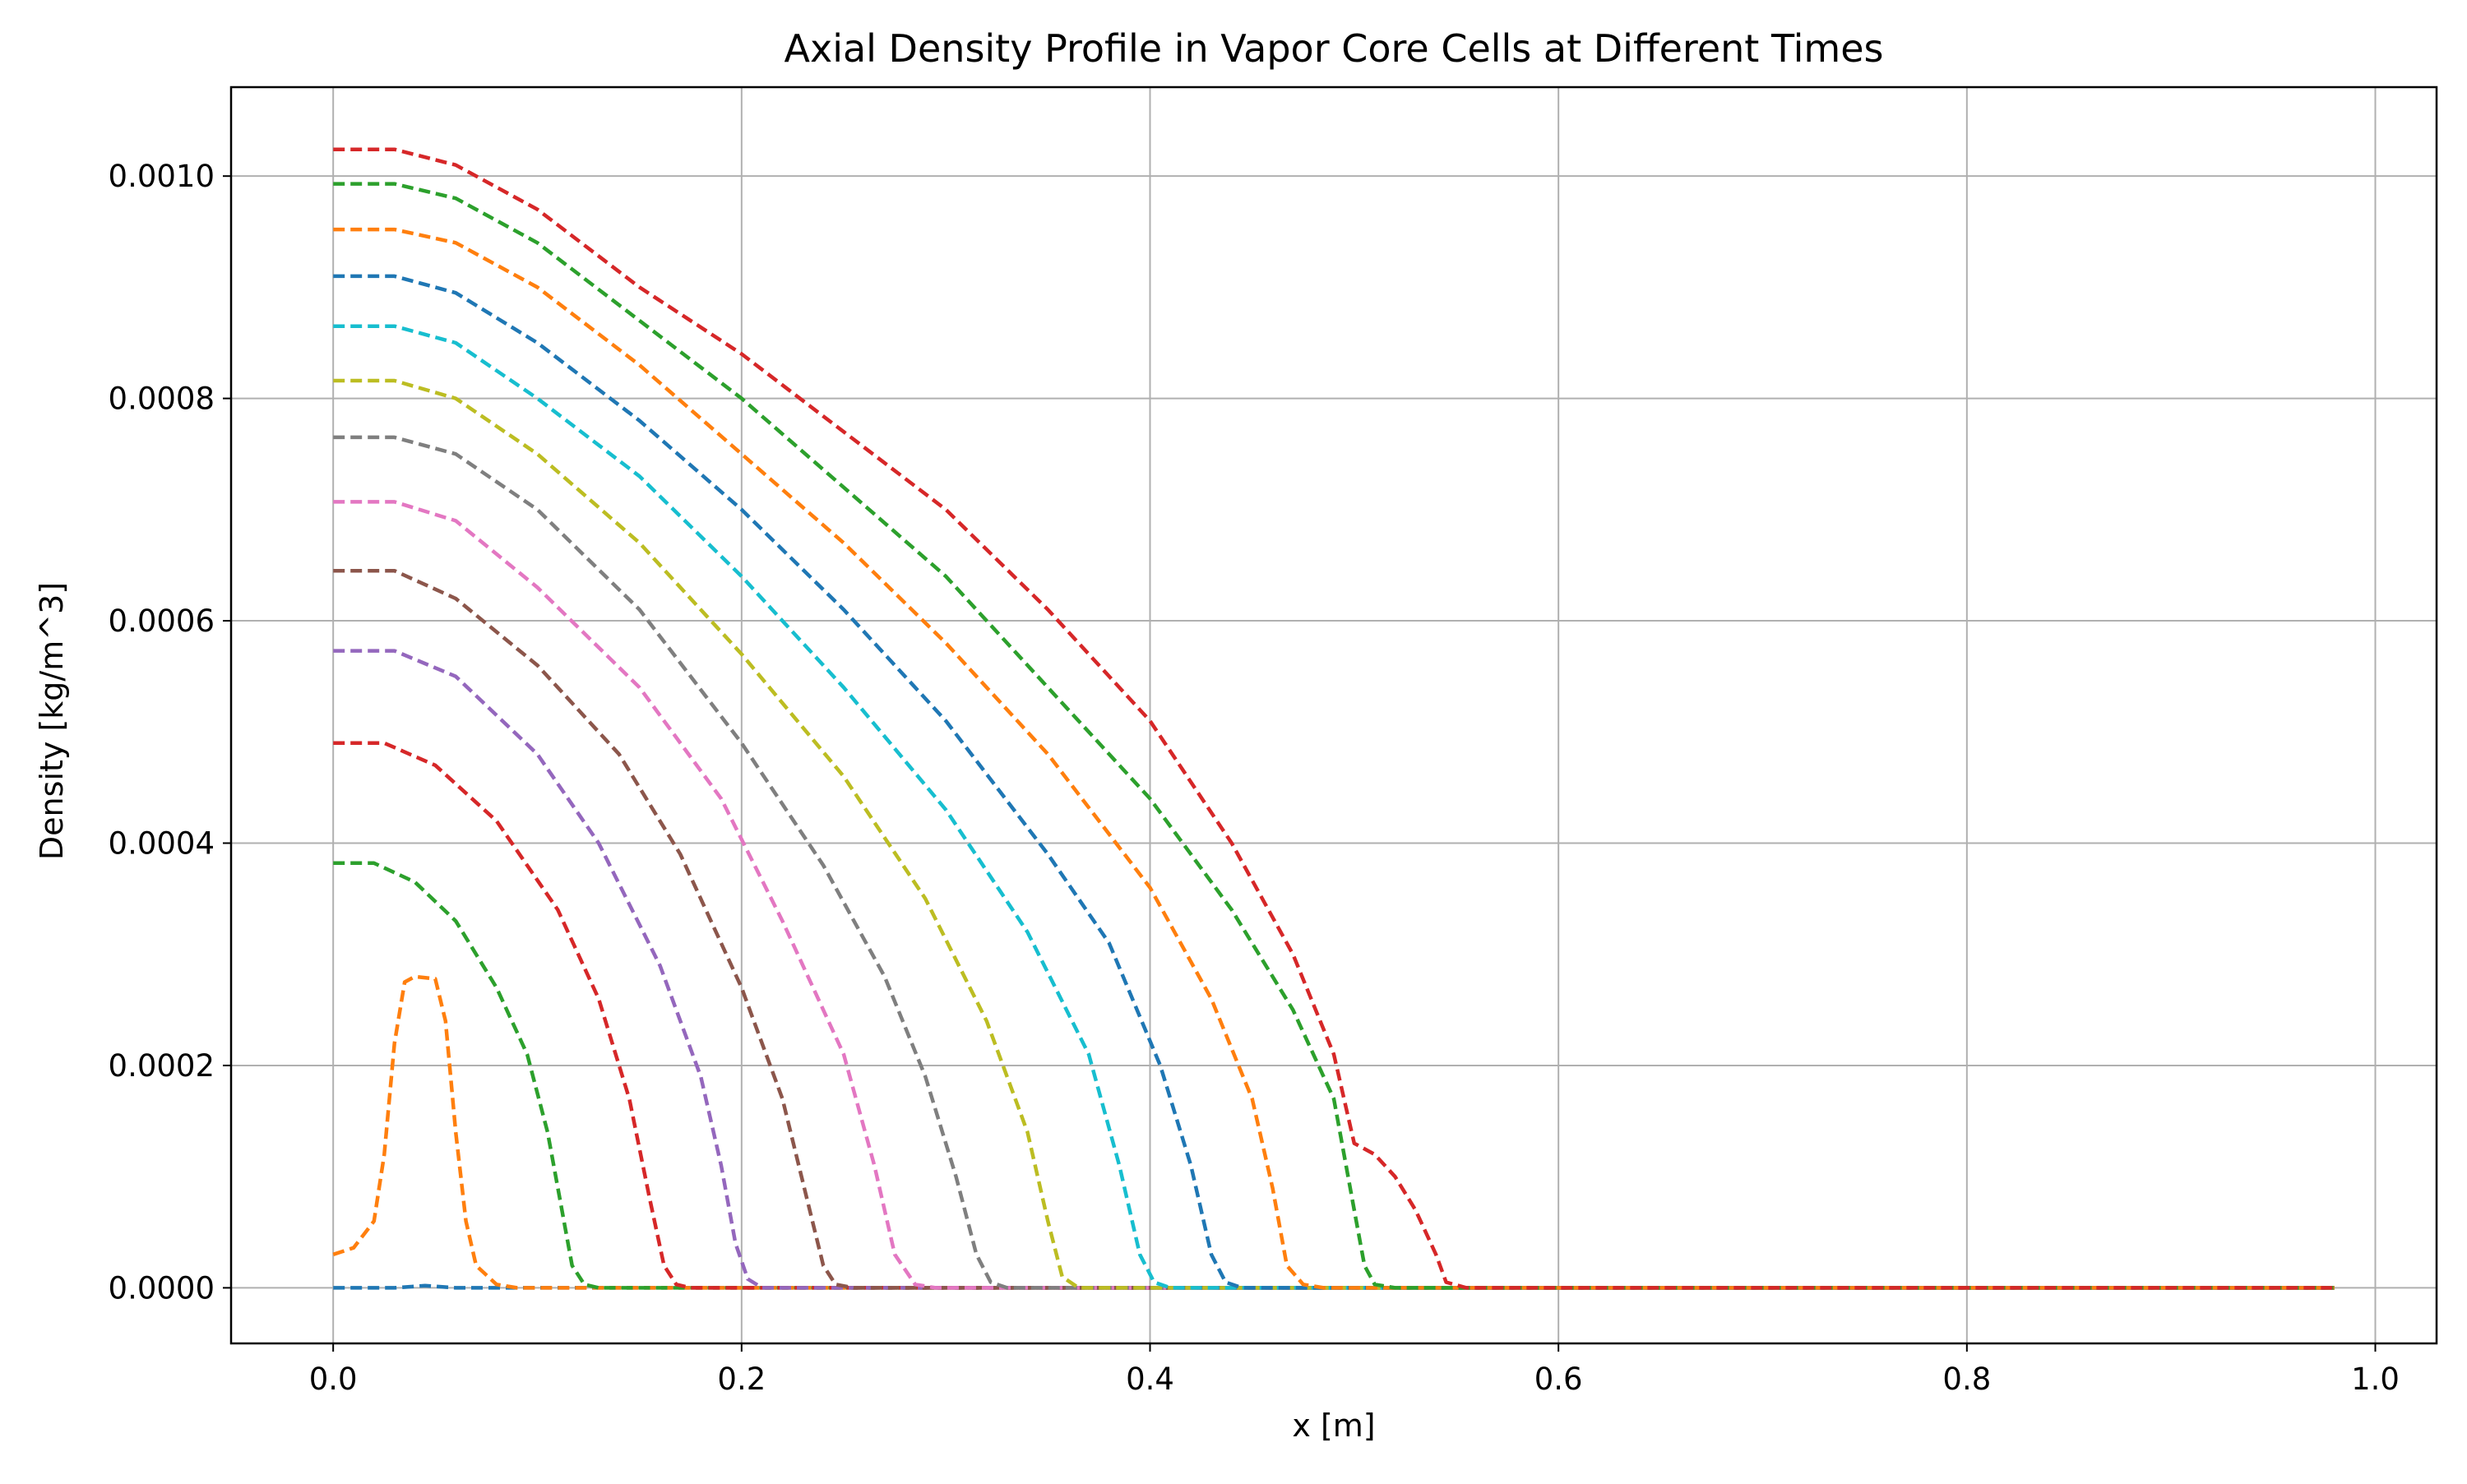  I want to click on y-tick-label: 0.0002, so click(162, 1066).